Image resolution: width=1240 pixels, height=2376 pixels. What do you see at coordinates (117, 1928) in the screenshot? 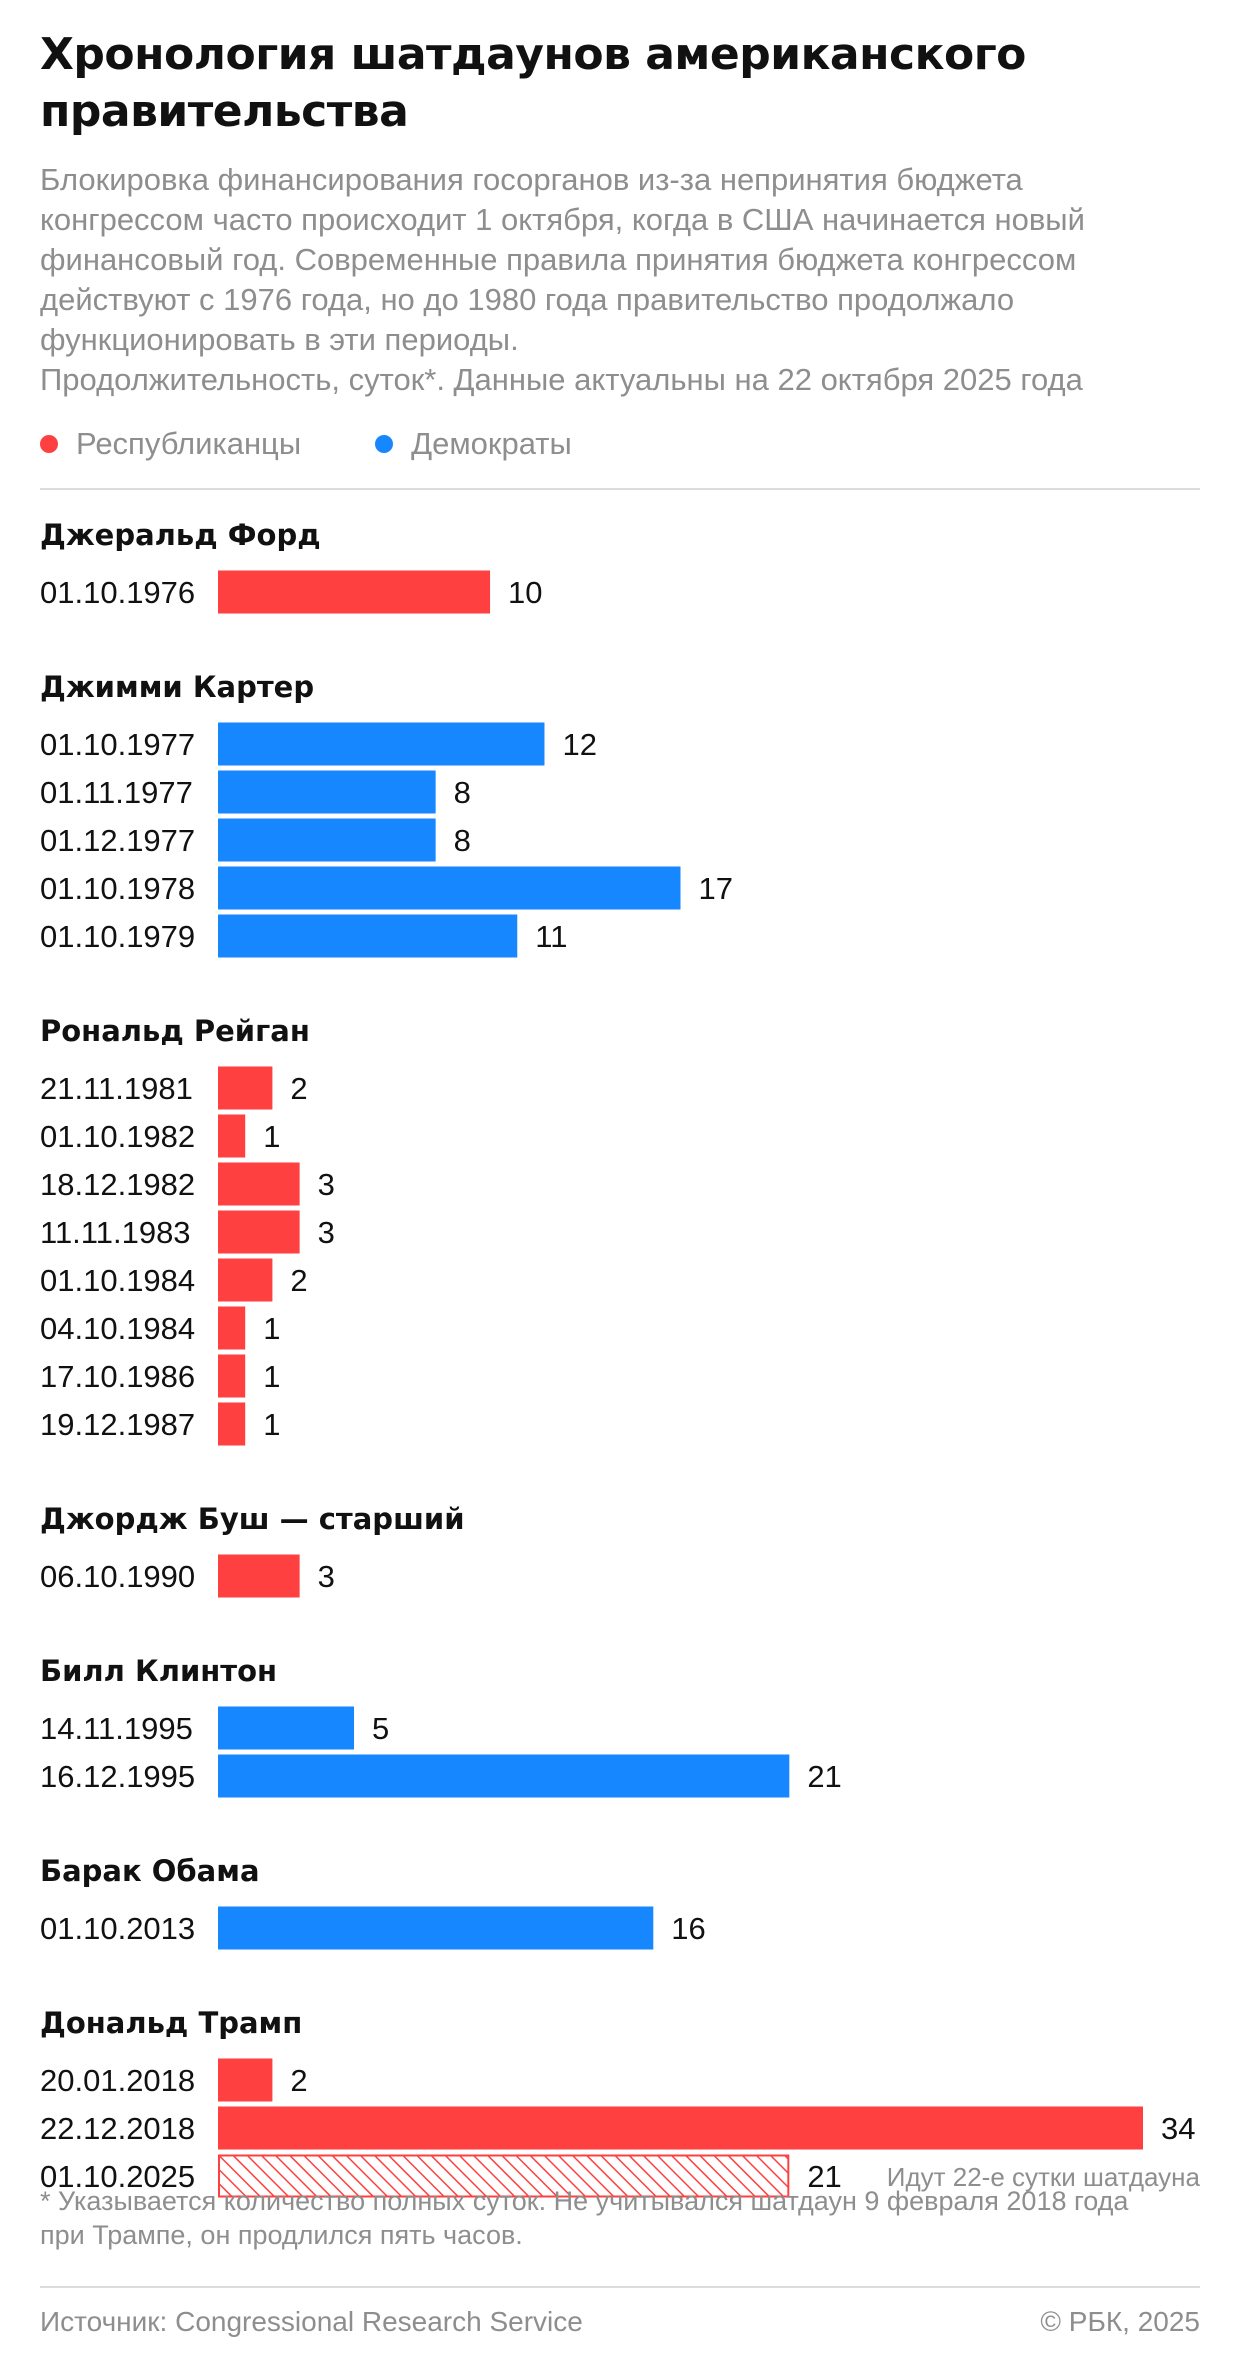
I see `bar-date-label: 01.10.2013` at bounding box center [117, 1928].